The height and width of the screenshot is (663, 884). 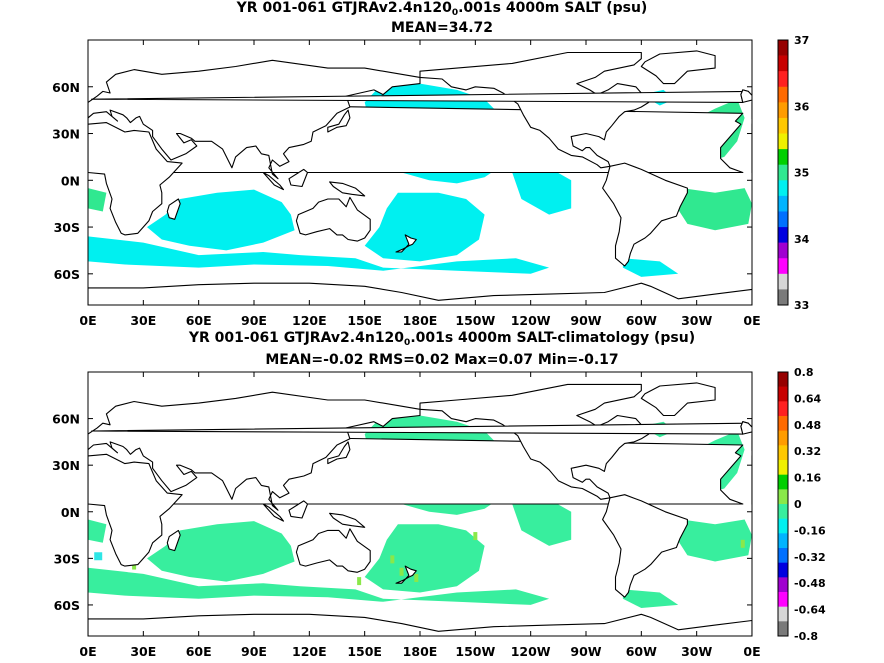 I want to click on y-tick-label: 30S, so click(x=67, y=227).